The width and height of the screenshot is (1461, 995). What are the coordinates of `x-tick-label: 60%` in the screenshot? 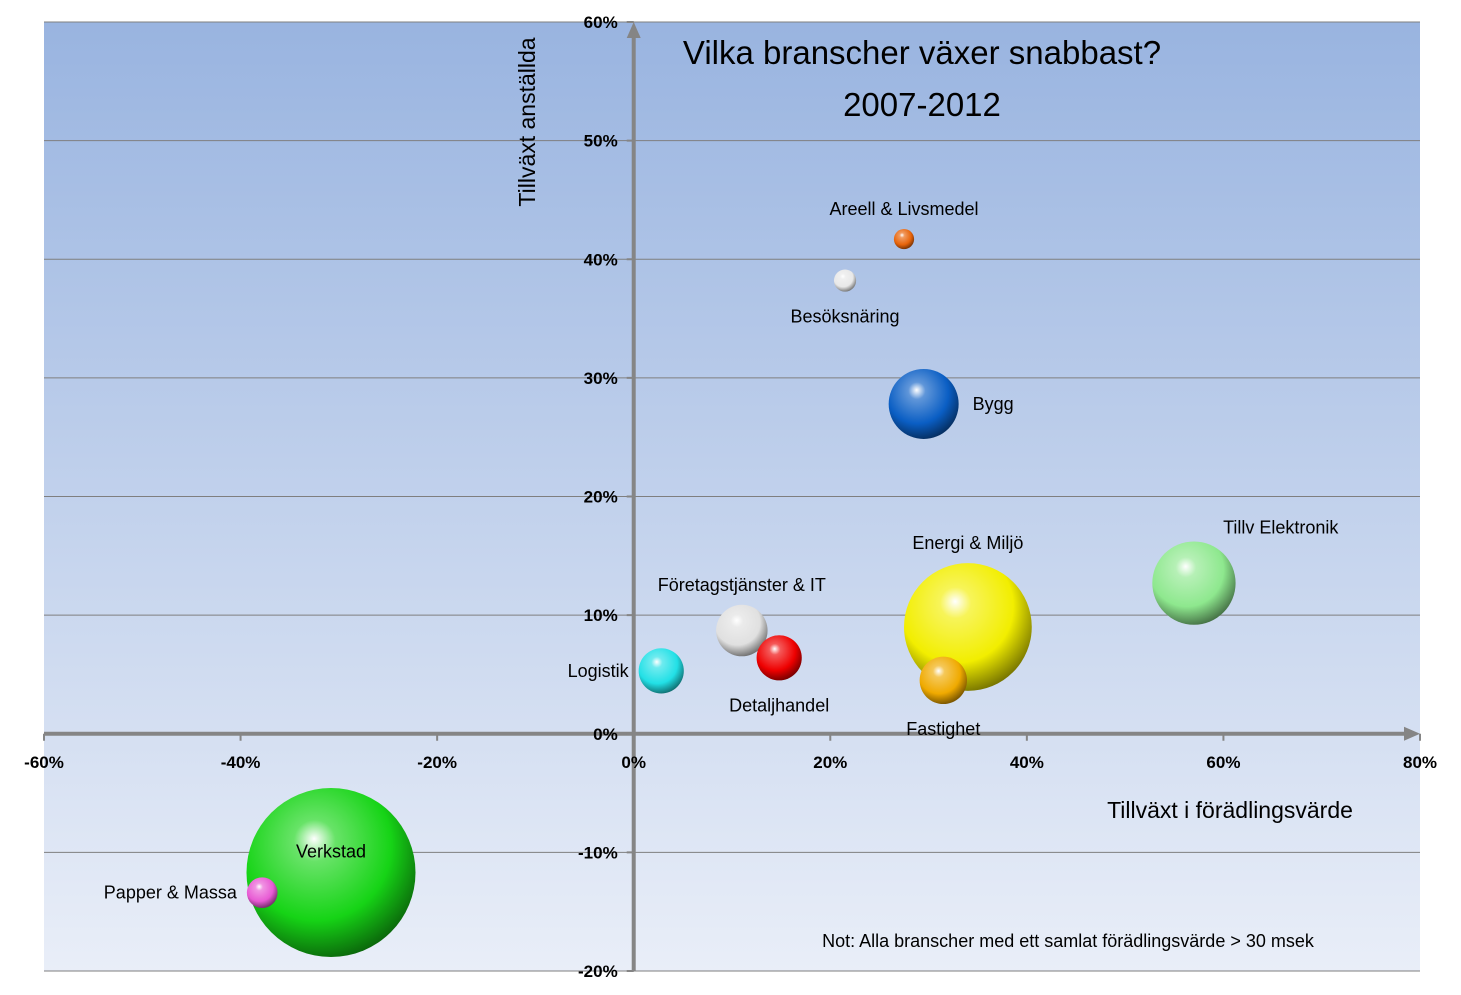 It's located at (1223, 762).